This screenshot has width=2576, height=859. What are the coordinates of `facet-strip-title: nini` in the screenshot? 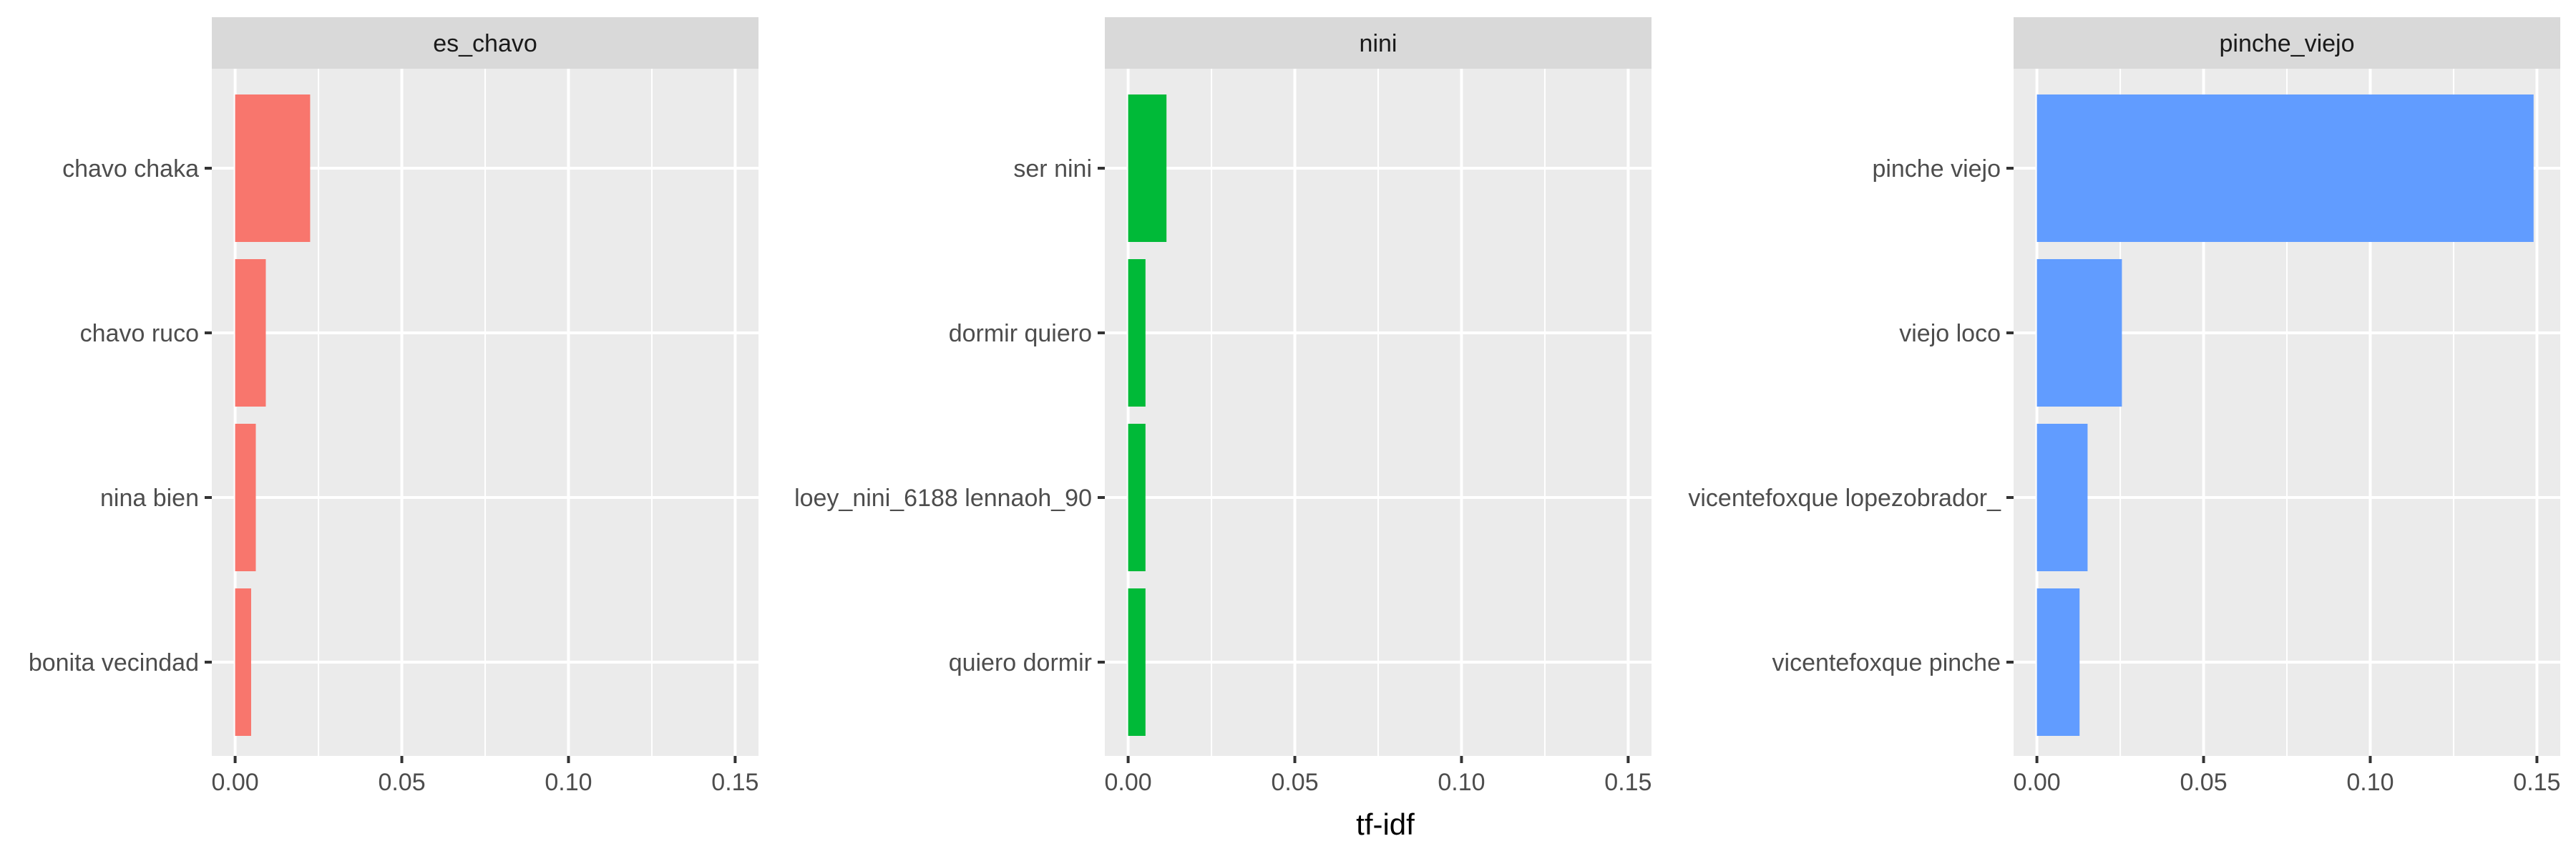 It's located at (1378, 43).